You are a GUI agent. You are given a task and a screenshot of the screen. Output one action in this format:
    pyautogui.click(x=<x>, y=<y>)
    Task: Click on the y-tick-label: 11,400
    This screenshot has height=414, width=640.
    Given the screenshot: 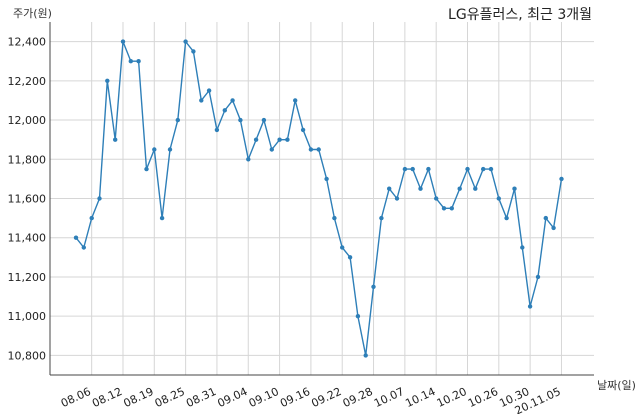 What is the action you would take?
    pyautogui.click(x=27, y=238)
    